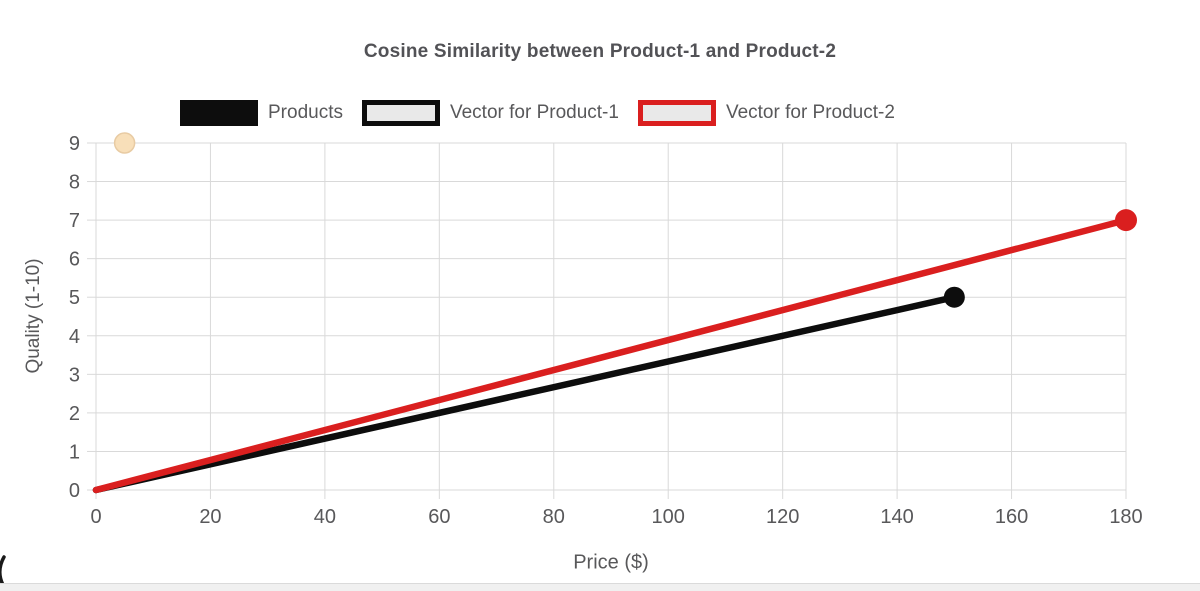 The width and height of the screenshot is (1200, 591). What do you see at coordinates (600, 587) in the screenshot?
I see `bottom-edge-strip` at bounding box center [600, 587].